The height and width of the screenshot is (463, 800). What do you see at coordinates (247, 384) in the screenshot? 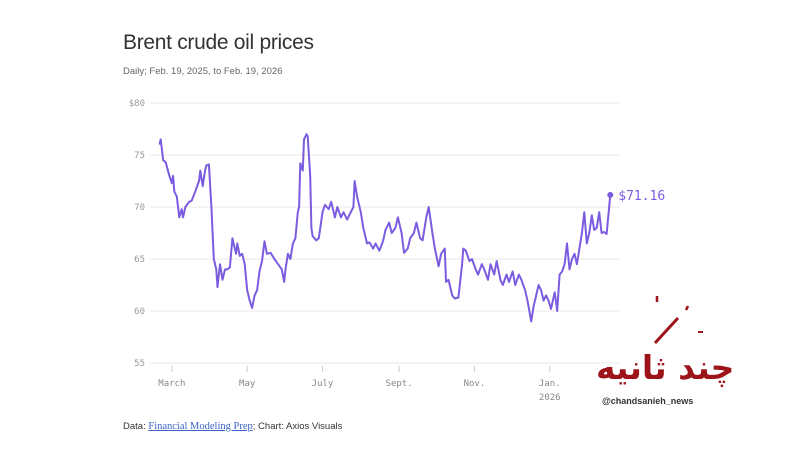
I see `x-tick-label: May` at bounding box center [247, 384].